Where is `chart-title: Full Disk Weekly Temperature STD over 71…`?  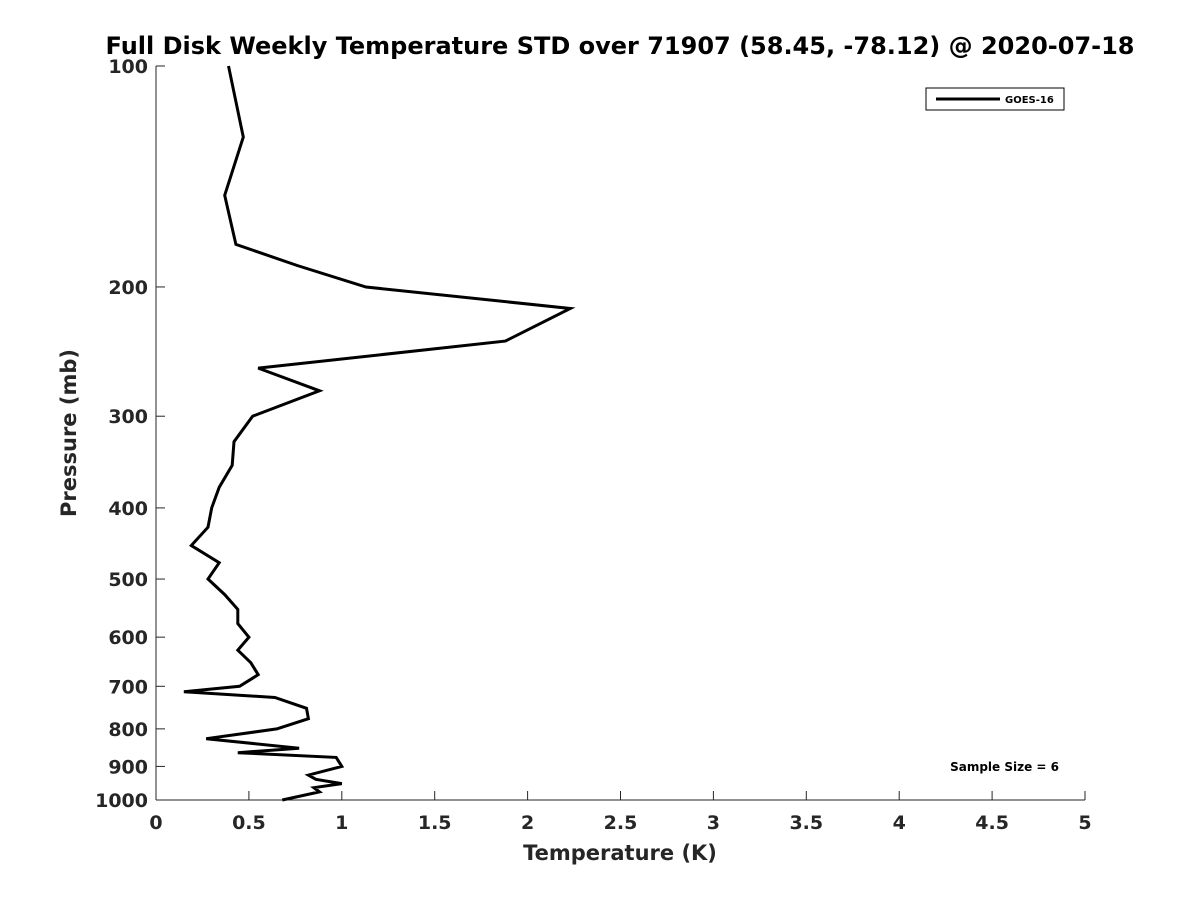
chart-title: Full Disk Weekly Temperature STD over 71… is located at coordinates (620, 46).